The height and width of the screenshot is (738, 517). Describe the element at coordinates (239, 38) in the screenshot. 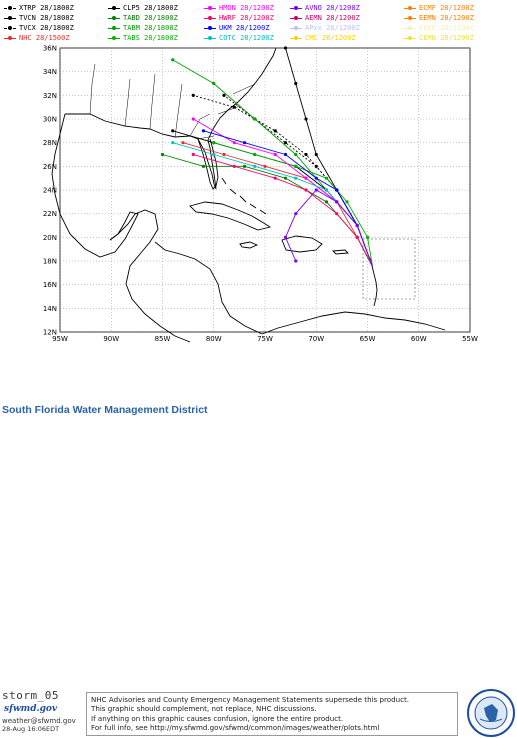

I see `legend-item: COTC 28/1200Z` at that location.